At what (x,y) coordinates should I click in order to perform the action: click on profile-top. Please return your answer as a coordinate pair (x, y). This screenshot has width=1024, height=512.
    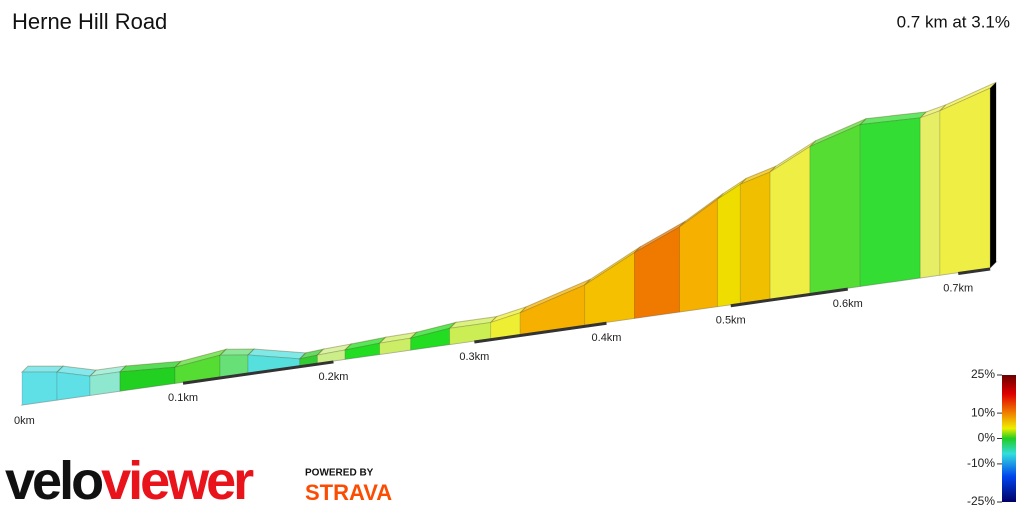
    Looking at the image, I should click on (42, 369).